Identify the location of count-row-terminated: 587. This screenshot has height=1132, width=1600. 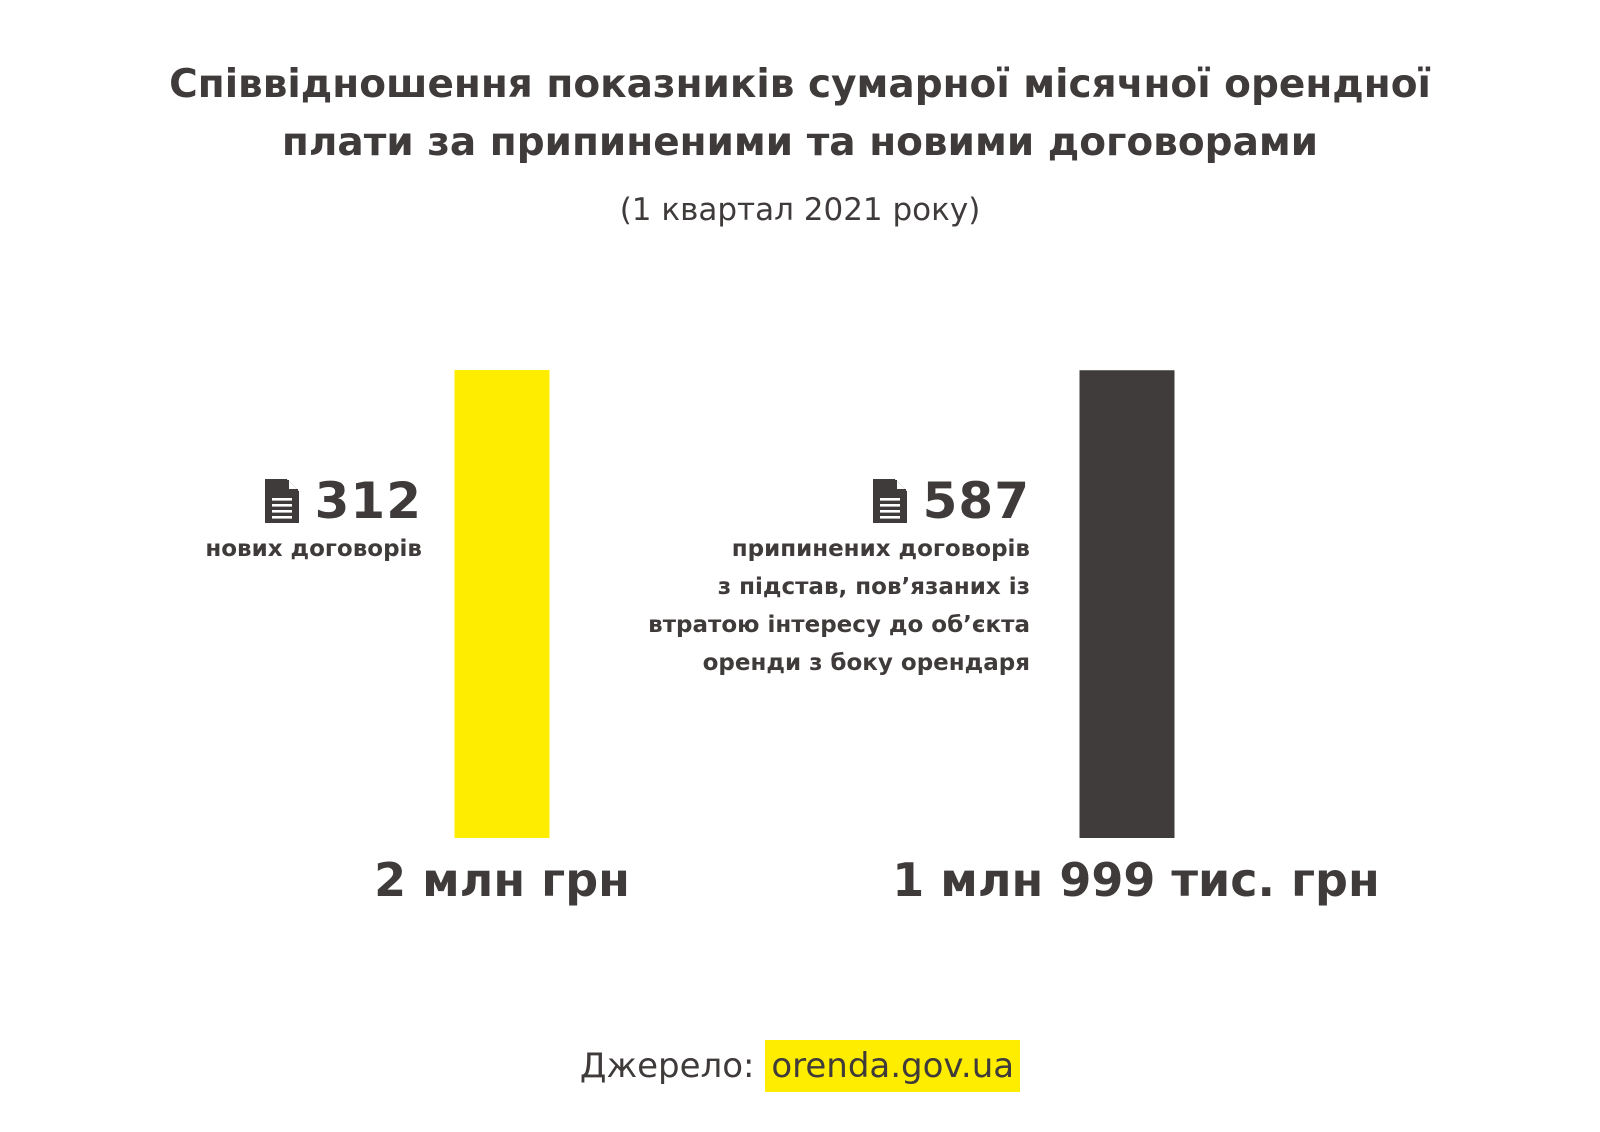
(839, 501).